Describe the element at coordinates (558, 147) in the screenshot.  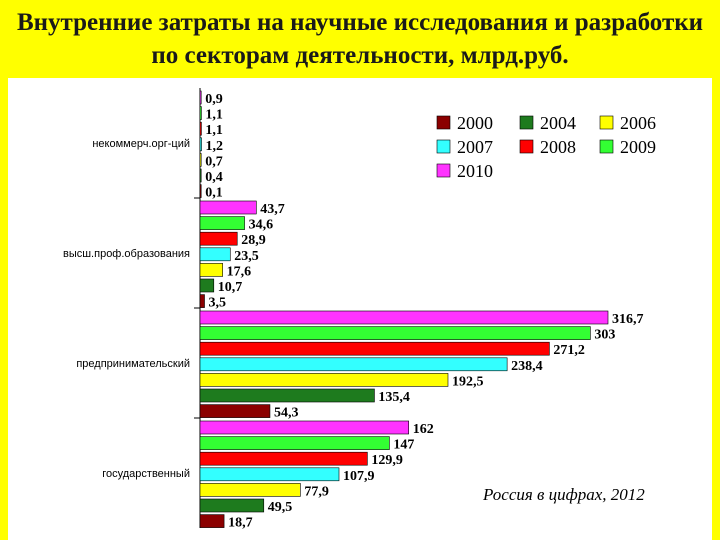
I see `legend-label: 2008` at that location.